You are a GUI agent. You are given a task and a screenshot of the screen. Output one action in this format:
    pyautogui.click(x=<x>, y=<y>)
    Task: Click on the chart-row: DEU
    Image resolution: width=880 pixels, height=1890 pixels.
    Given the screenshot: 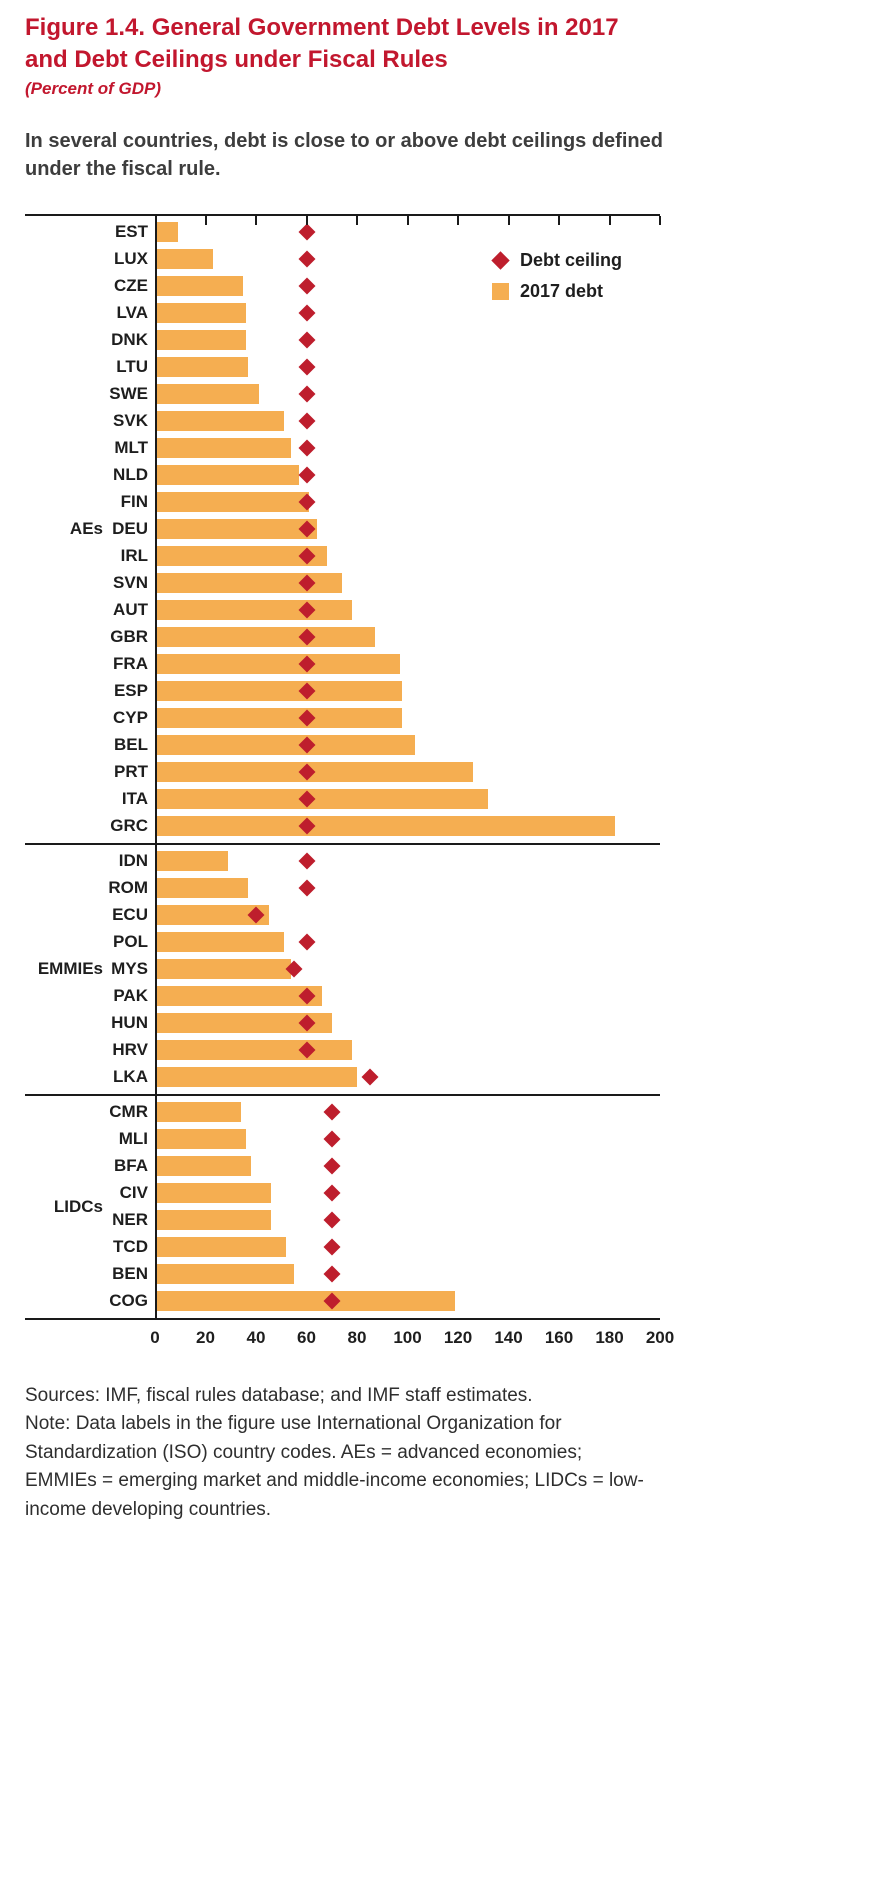 What is the action you would take?
    pyautogui.click(x=342, y=529)
    